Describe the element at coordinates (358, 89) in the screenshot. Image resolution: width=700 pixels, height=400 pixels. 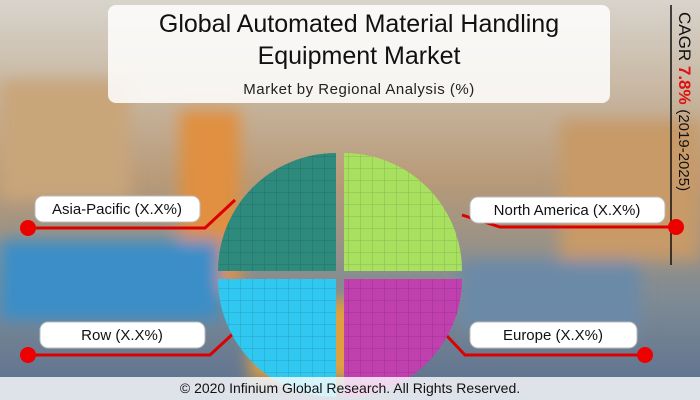
I see `subtitle: Market by Regional Analysis (%)` at that location.